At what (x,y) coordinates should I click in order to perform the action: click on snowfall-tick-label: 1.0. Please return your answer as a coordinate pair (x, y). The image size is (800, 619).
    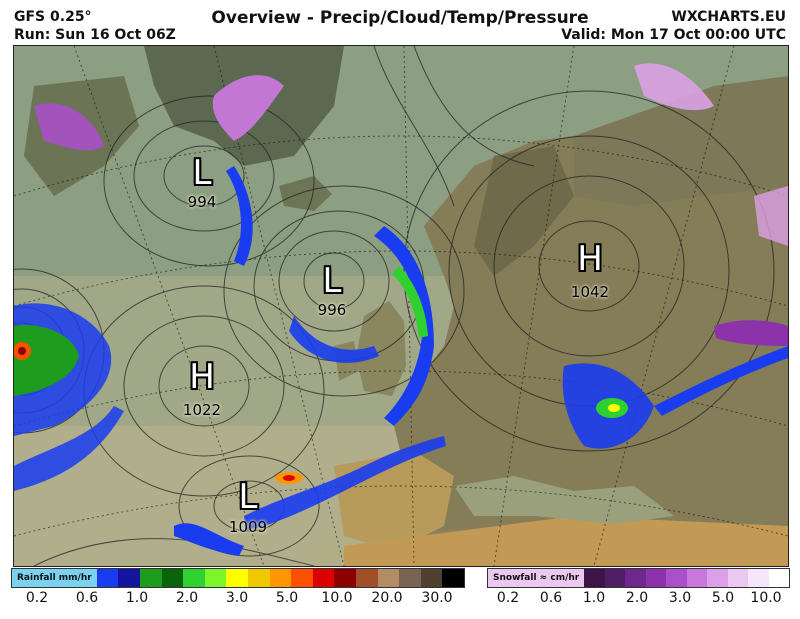
    Looking at the image, I should click on (594, 598).